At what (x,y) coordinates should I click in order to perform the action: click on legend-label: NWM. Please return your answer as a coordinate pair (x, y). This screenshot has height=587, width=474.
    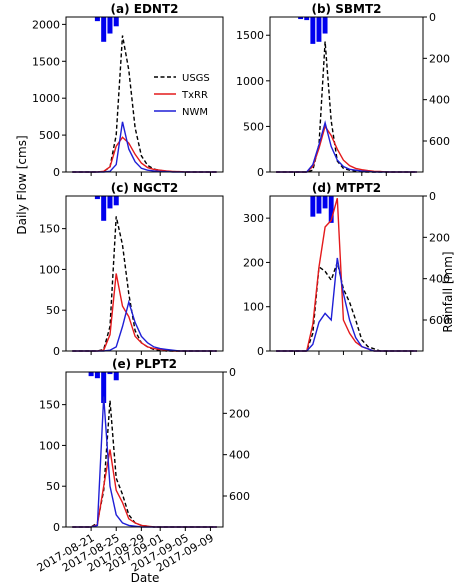
    Looking at the image, I should click on (195, 112).